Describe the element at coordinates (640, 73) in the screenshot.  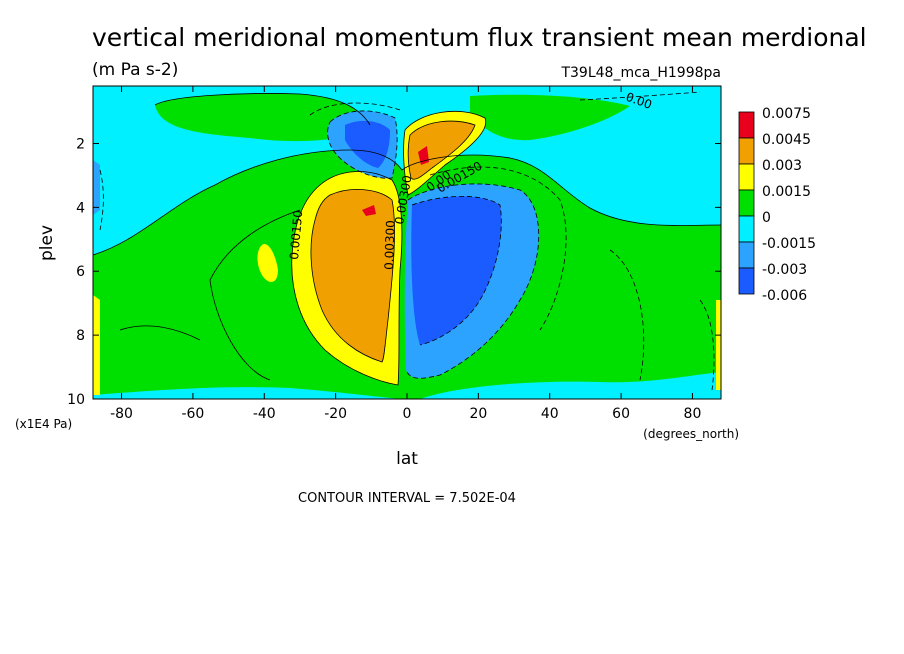
I see `chart-dataset: T39L48_mca_H1998pa` at that location.